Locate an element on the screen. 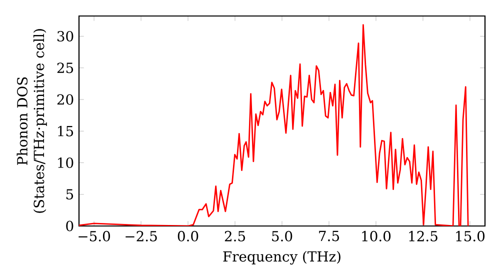 This screenshot has width=500, height=280. x-tick-label: 7.5 is located at coordinates (329, 236).